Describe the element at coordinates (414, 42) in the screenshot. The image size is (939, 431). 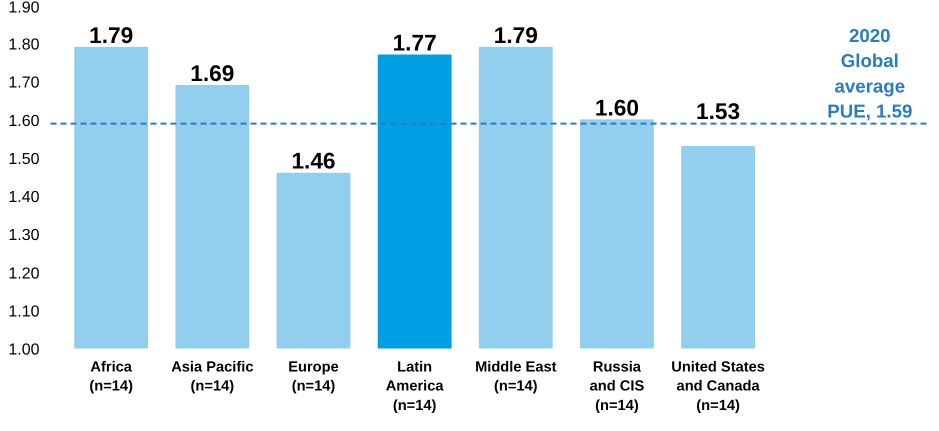
I see `data-label: 1.77` at that location.